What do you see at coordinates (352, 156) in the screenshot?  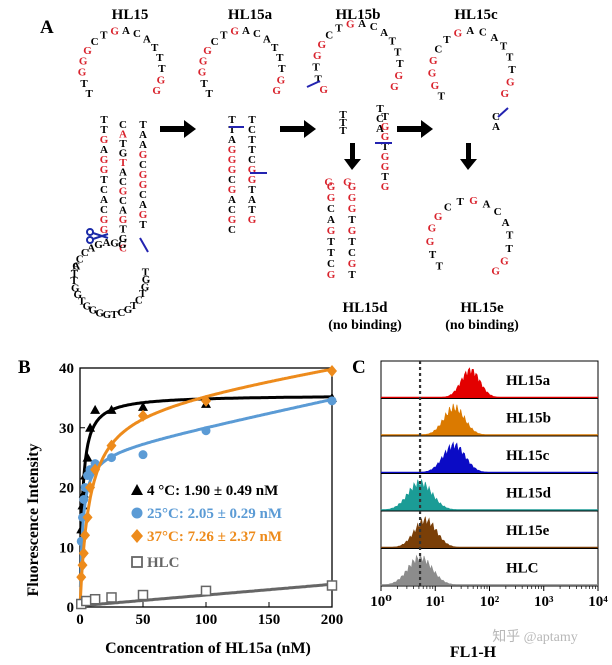 I see `arrow-icon` at bounding box center [352, 156].